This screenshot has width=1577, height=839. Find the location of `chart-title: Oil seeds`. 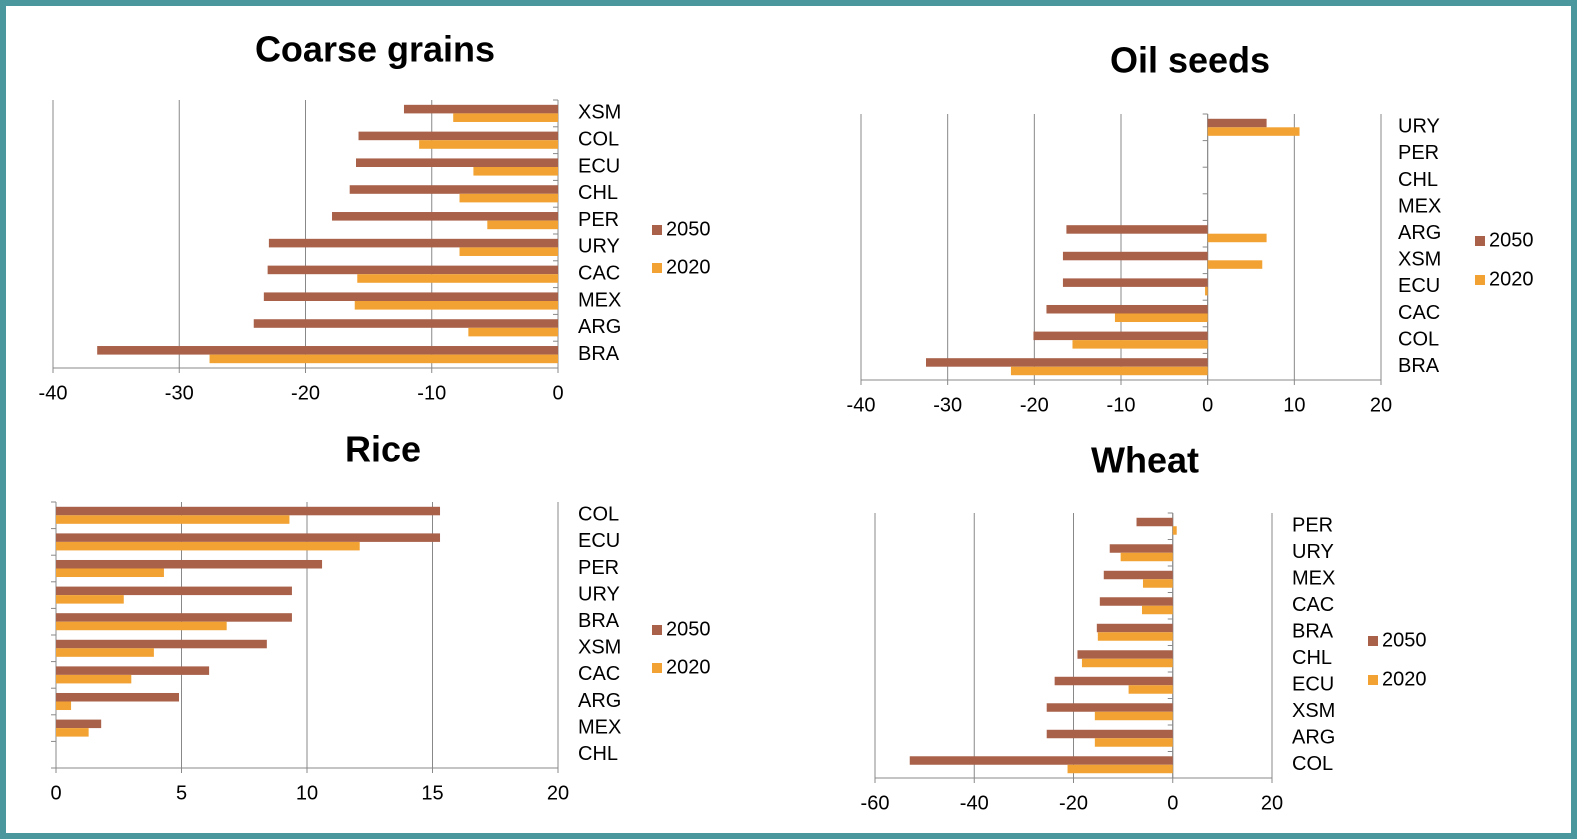

chart-title: Oil seeds is located at coordinates (1190, 60).